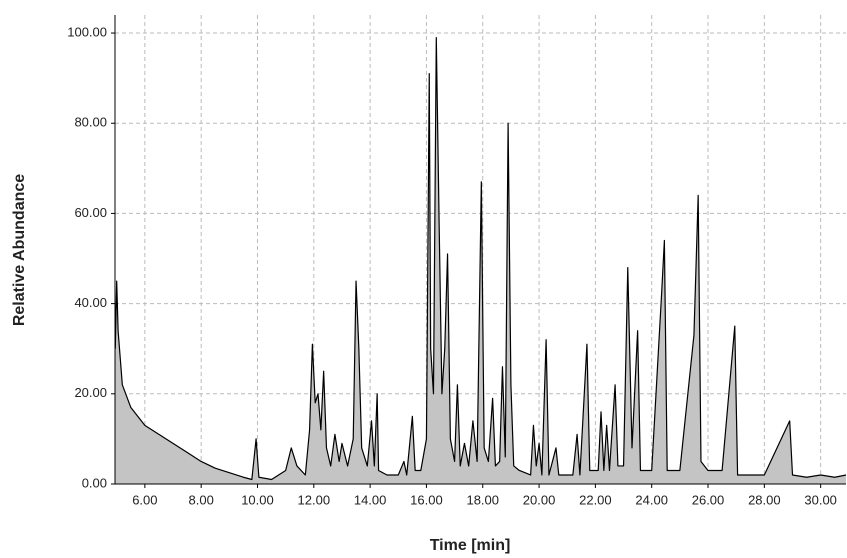 This screenshot has width=847, height=558. Describe the element at coordinates (764, 499) in the screenshot. I see `x-tick-label: 28.00` at that location.